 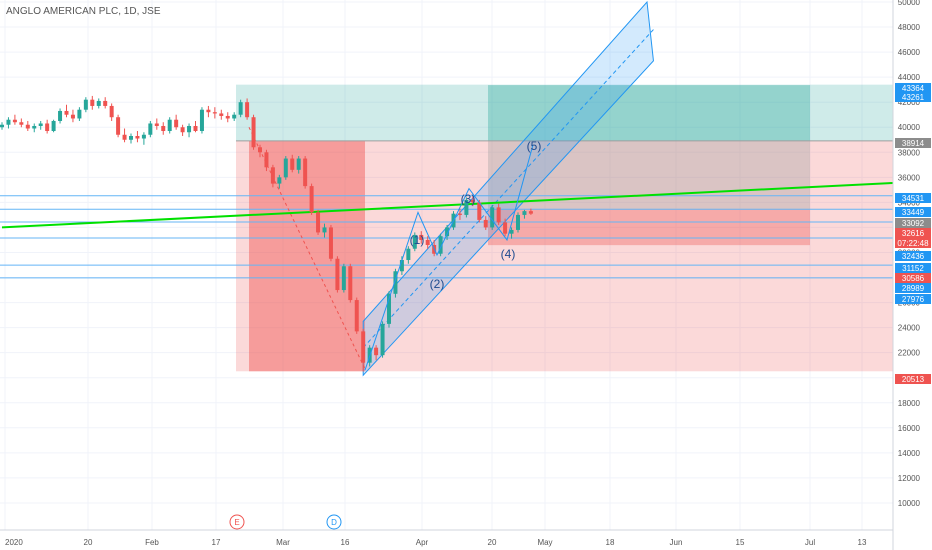 I want to click on horizontal-levels, so click(x=446, y=237).